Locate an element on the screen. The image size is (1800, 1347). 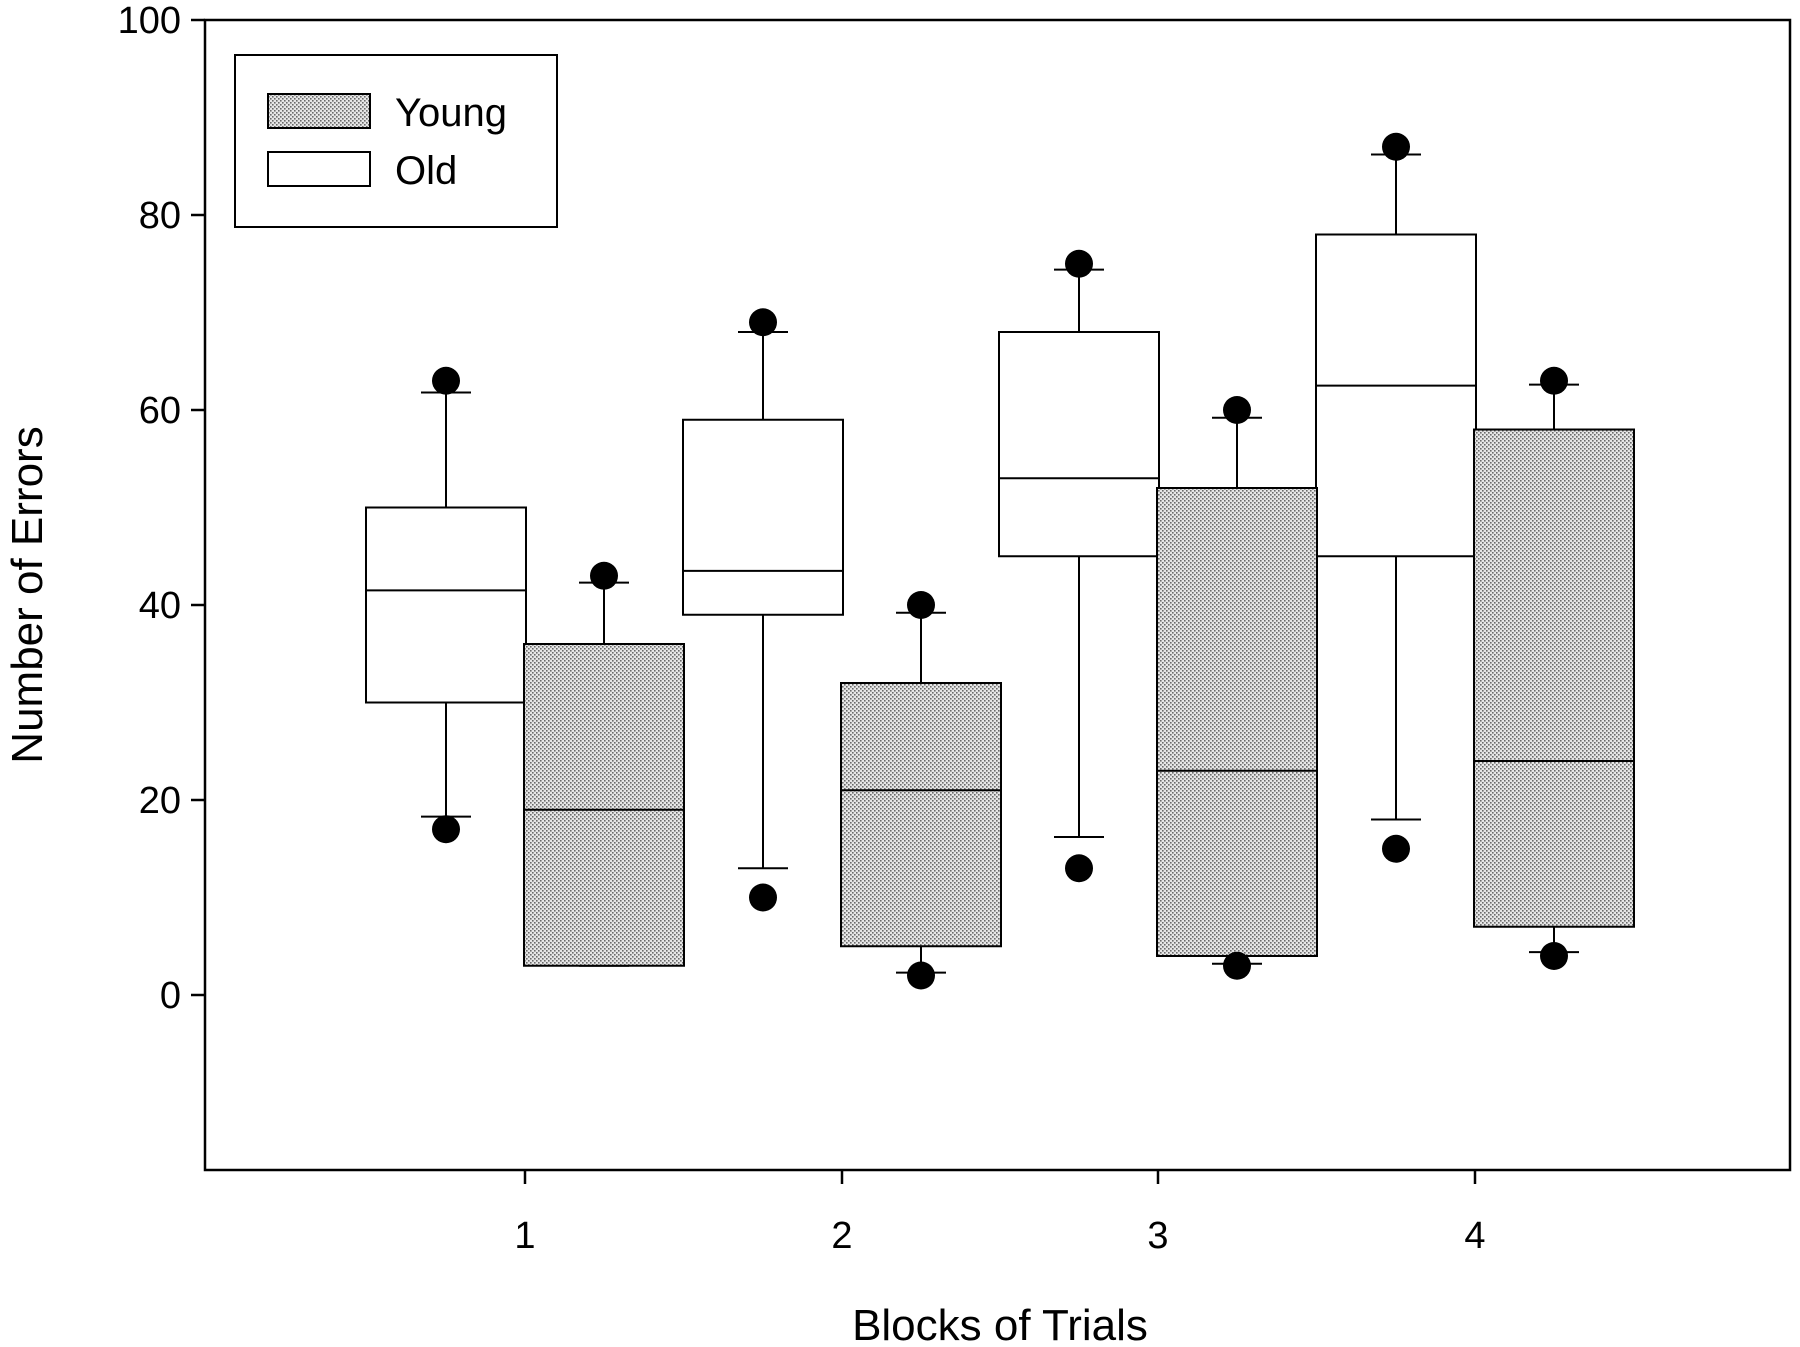
x-axis-title: Blocks of Trials is located at coordinates (1000, 1324).